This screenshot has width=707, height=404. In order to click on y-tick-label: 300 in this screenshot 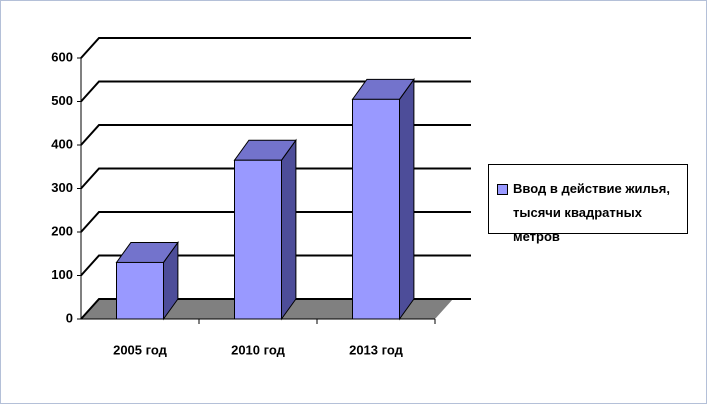, I will do `click(62, 187)`.